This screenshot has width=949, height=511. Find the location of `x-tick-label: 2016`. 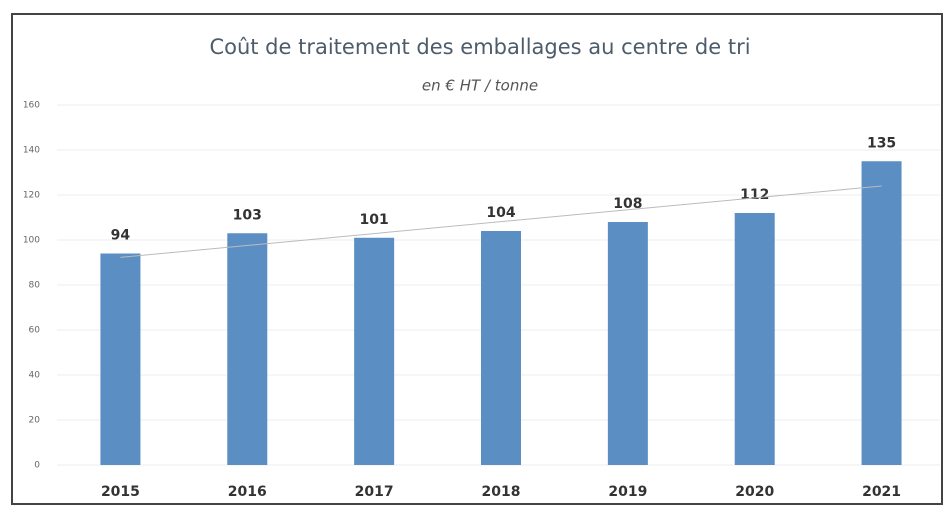

x-tick-label: 2016 is located at coordinates (247, 492).